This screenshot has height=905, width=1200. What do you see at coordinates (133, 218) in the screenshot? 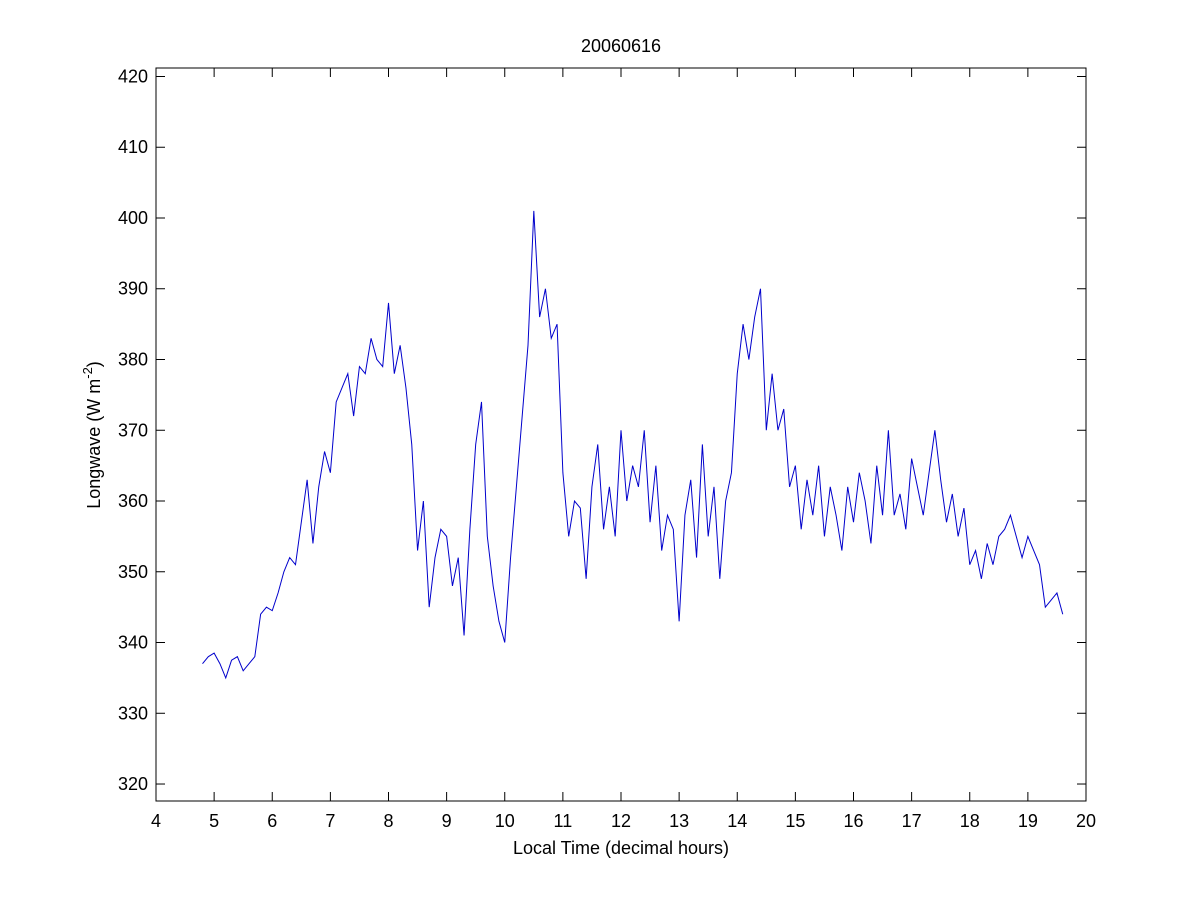
I see `y-tick-label: 400` at bounding box center [133, 218].